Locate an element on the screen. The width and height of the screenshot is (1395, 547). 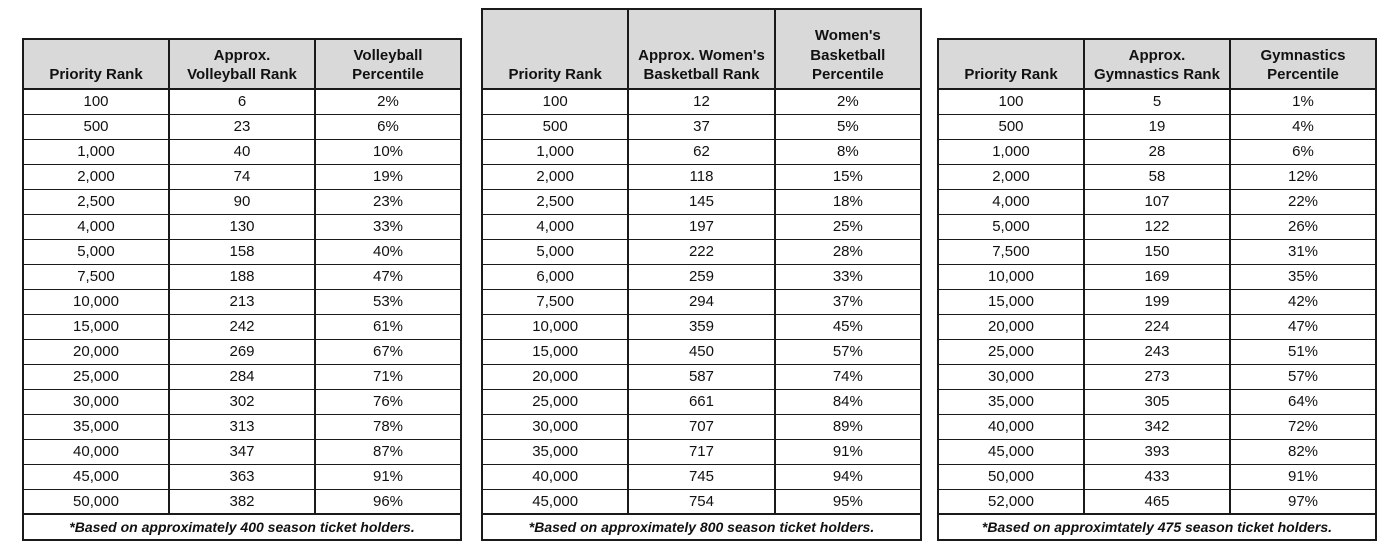
cell: 19 is located at coordinates (1157, 126).